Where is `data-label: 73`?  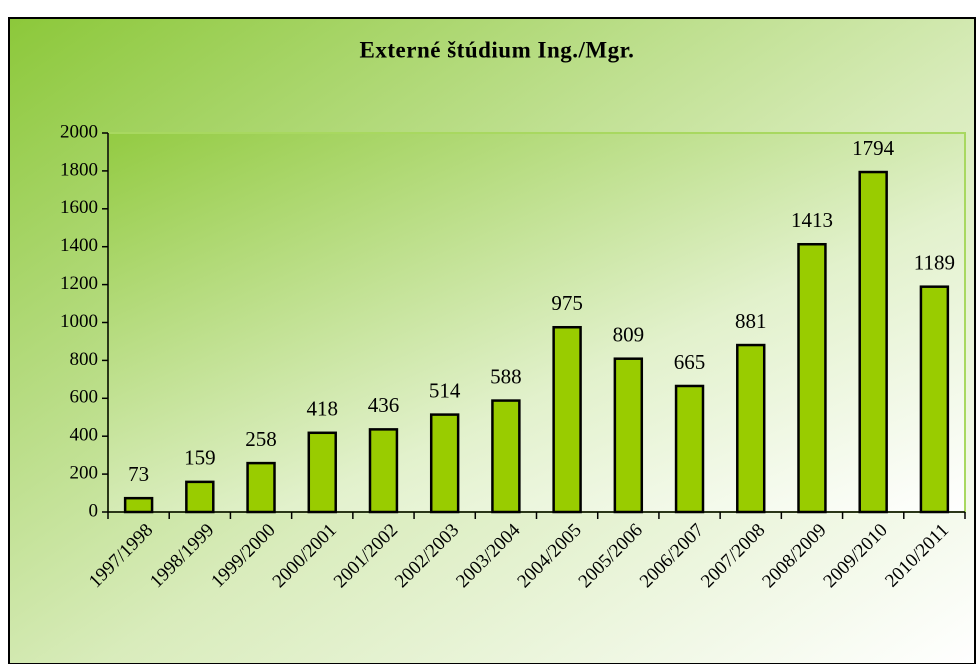
data-label: 73 is located at coordinates (138, 474).